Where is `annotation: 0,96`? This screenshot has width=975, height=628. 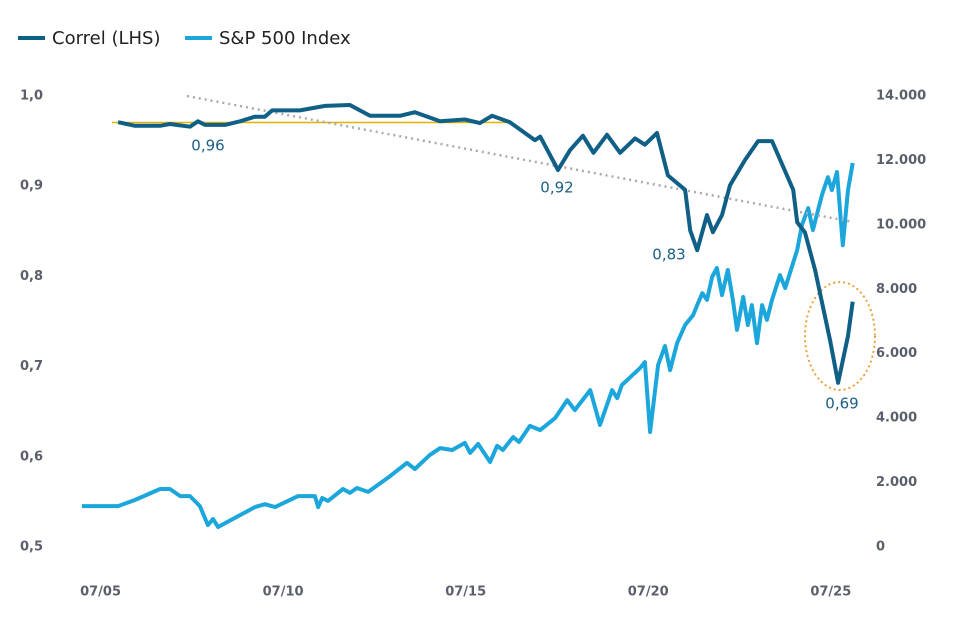
annotation: 0,96 is located at coordinates (207, 146).